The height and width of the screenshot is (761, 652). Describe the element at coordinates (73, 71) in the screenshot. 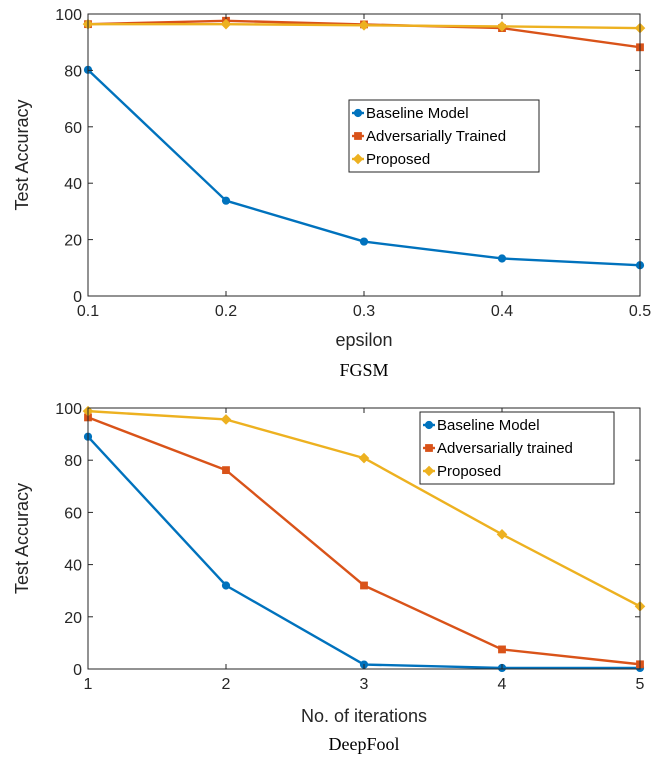

I see `fgsm-y-tick-label: 80` at that location.